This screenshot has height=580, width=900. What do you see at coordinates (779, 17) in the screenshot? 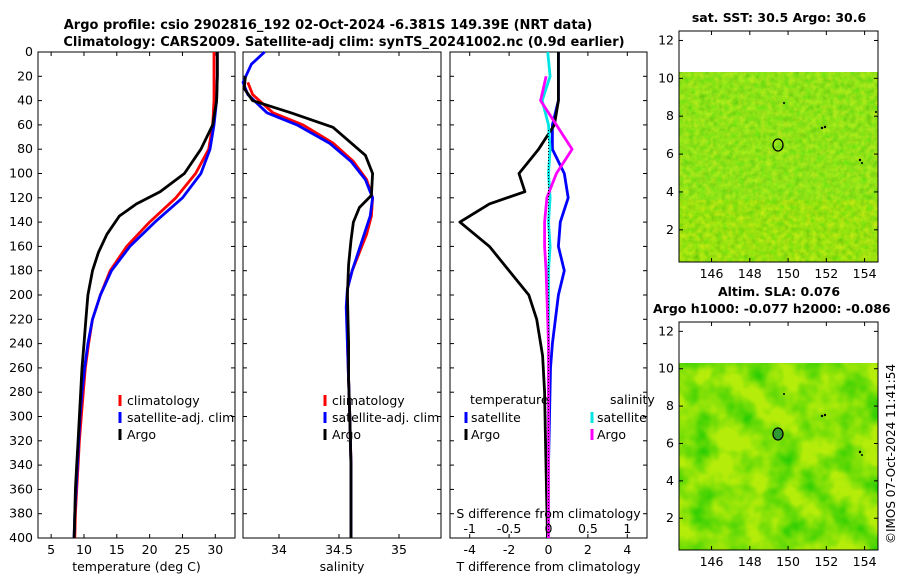
I see `sst-map-title: sat. SST: 30.5 Argo: 30.6` at bounding box center [779, 17].